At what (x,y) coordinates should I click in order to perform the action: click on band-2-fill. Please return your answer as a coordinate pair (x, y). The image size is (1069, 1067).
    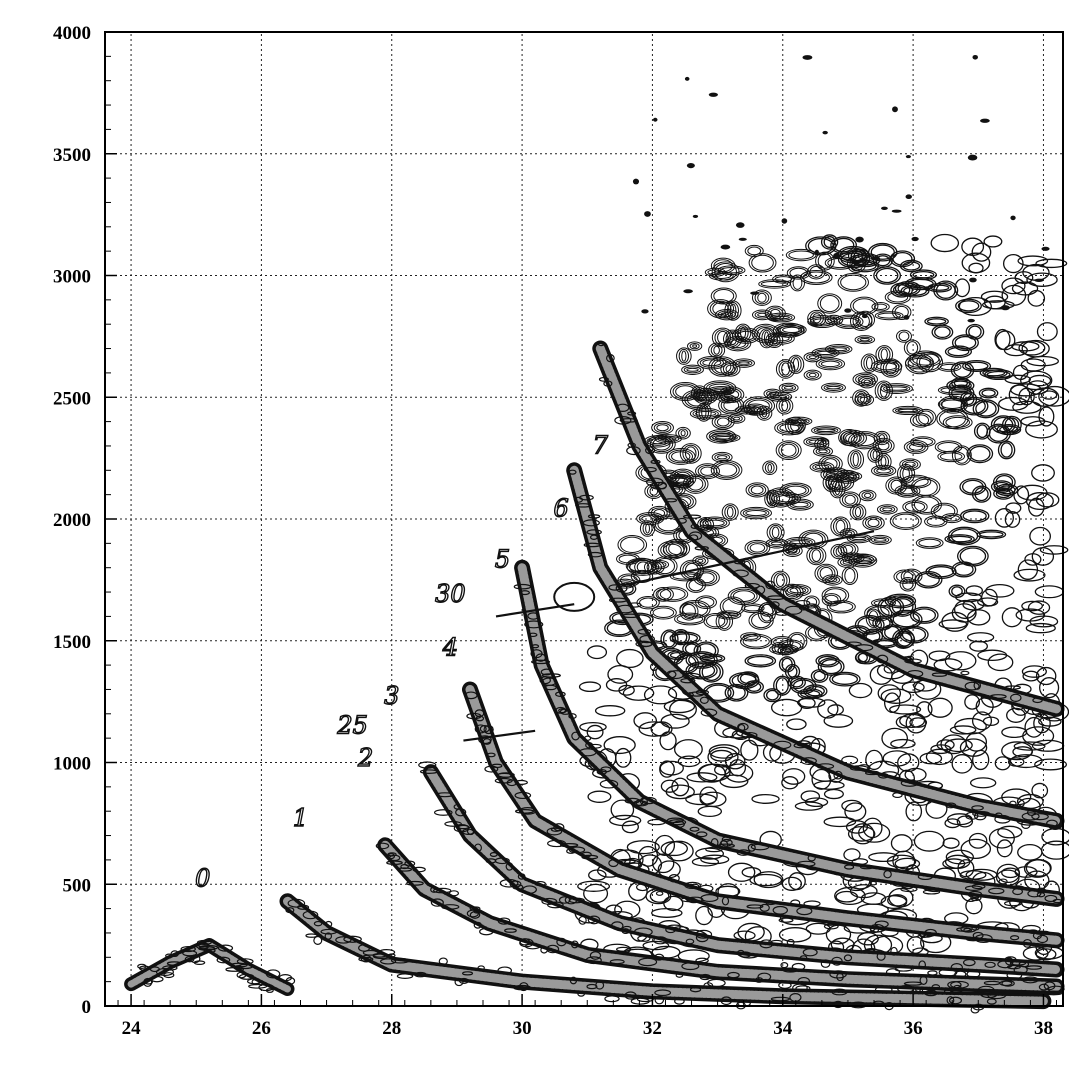
    Looking at the image, I should click on (720, 915).